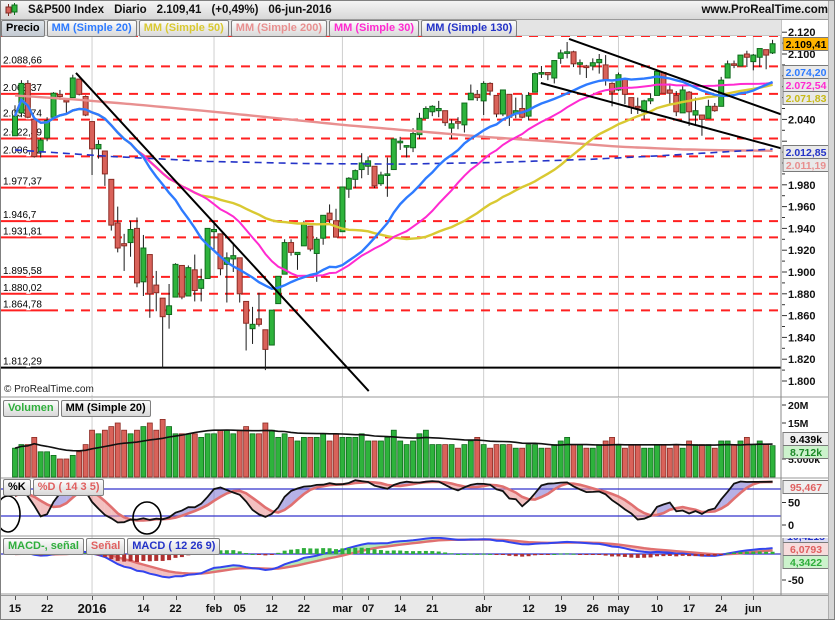 This screenshot has width=835, height=620. Describe the element at coordinates (22, 231) in the screenshot. I see `svg-text: 1.931,81` at that location.